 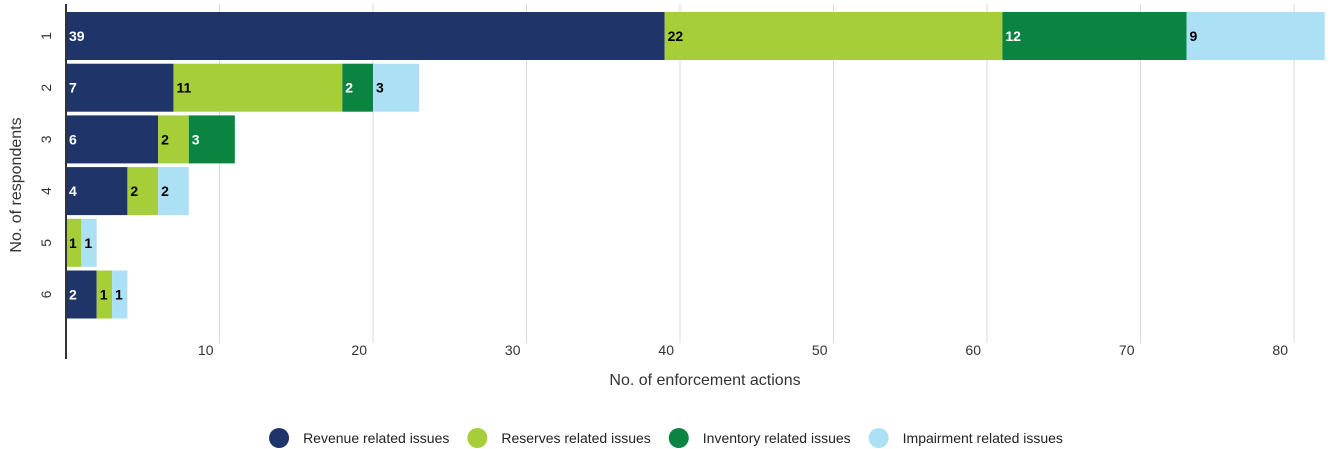 I want to click on bar-value-label: 9, so click(x=1194, y=36).